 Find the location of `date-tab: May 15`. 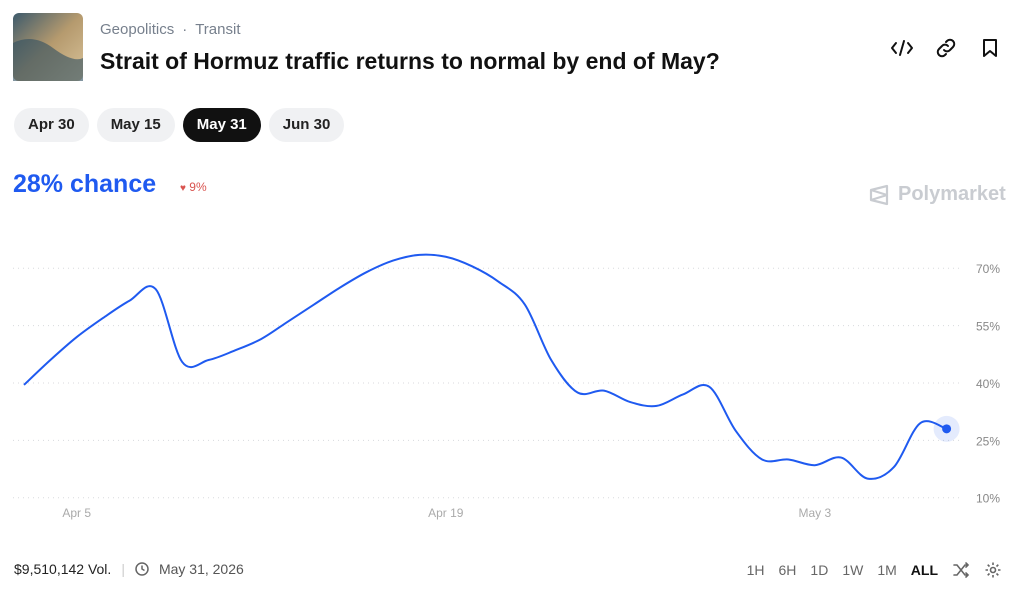

date-tab: May 15 is located at coordinates (135, 125).